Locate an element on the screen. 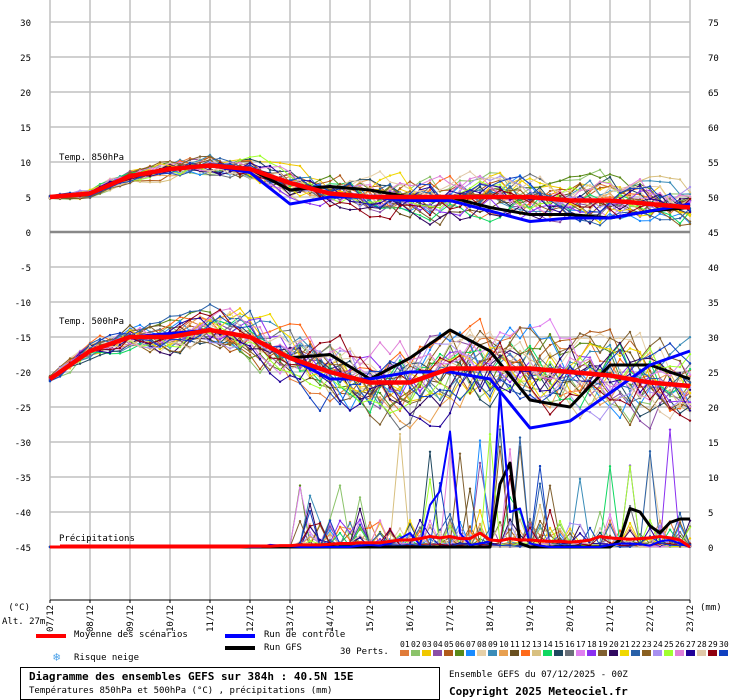  pert-18-t500-point is located at coordinates (250, 320).